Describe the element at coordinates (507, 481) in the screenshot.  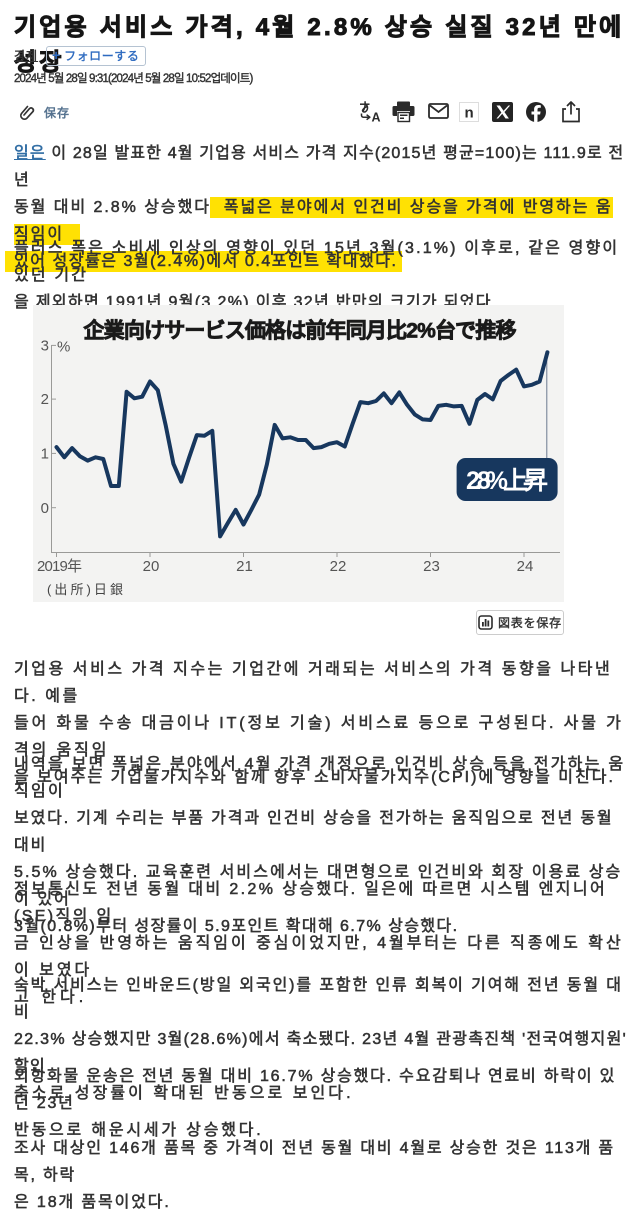
I see `svg-text: 2.8%上昇` at that location.